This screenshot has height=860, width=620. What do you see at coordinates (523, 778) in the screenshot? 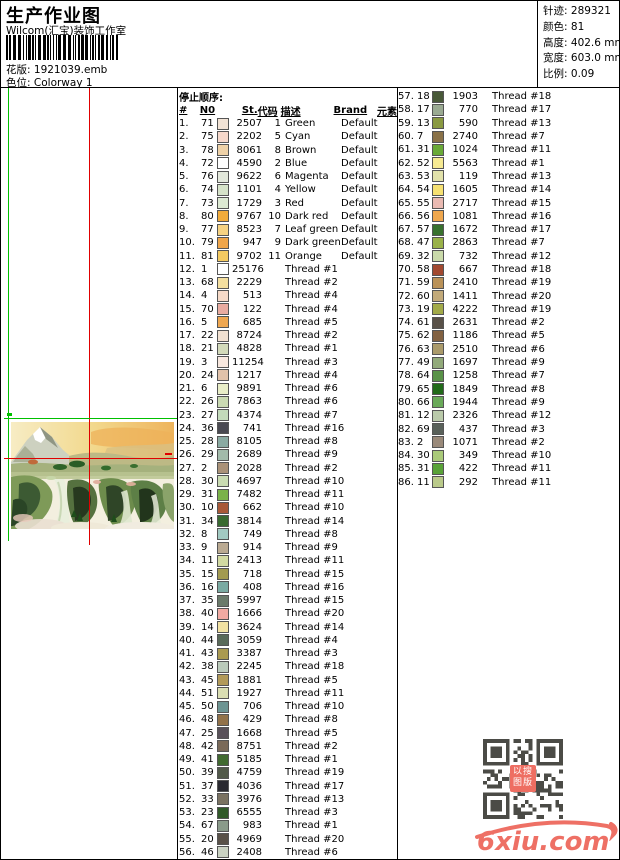
I see `red-stamp: 以搜 图版` at bounding box center [523, 778].